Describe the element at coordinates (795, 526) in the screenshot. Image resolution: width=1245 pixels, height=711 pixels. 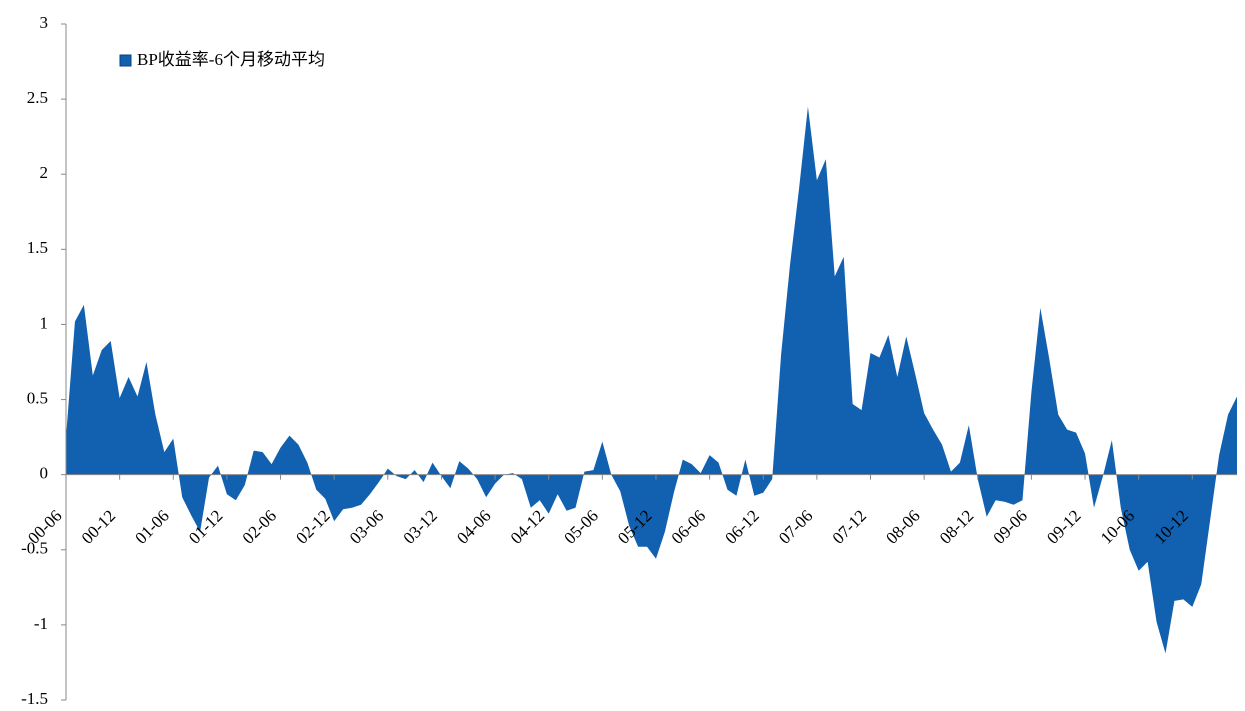
I see `x-tick-label: 07-06` at that location.